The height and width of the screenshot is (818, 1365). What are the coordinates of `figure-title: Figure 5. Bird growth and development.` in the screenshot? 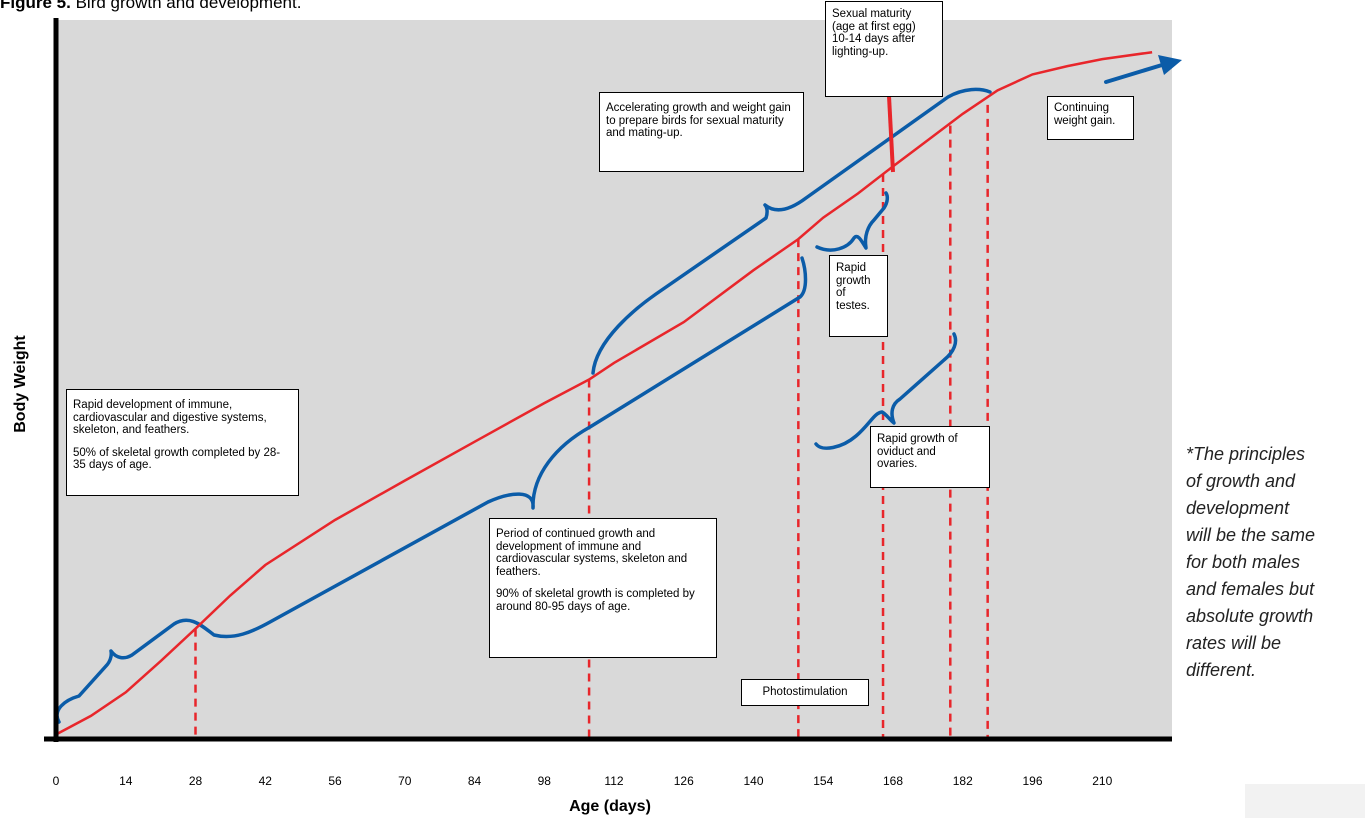 It's located at (150, 6).